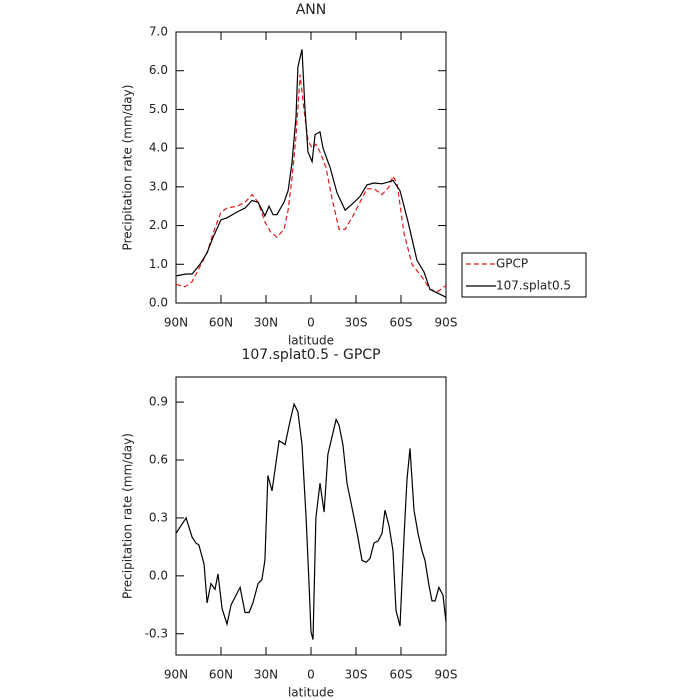  Describe the element at coordinates (158, 402) in the screenshot. I see `y-tick-label: 0.9` at that location.